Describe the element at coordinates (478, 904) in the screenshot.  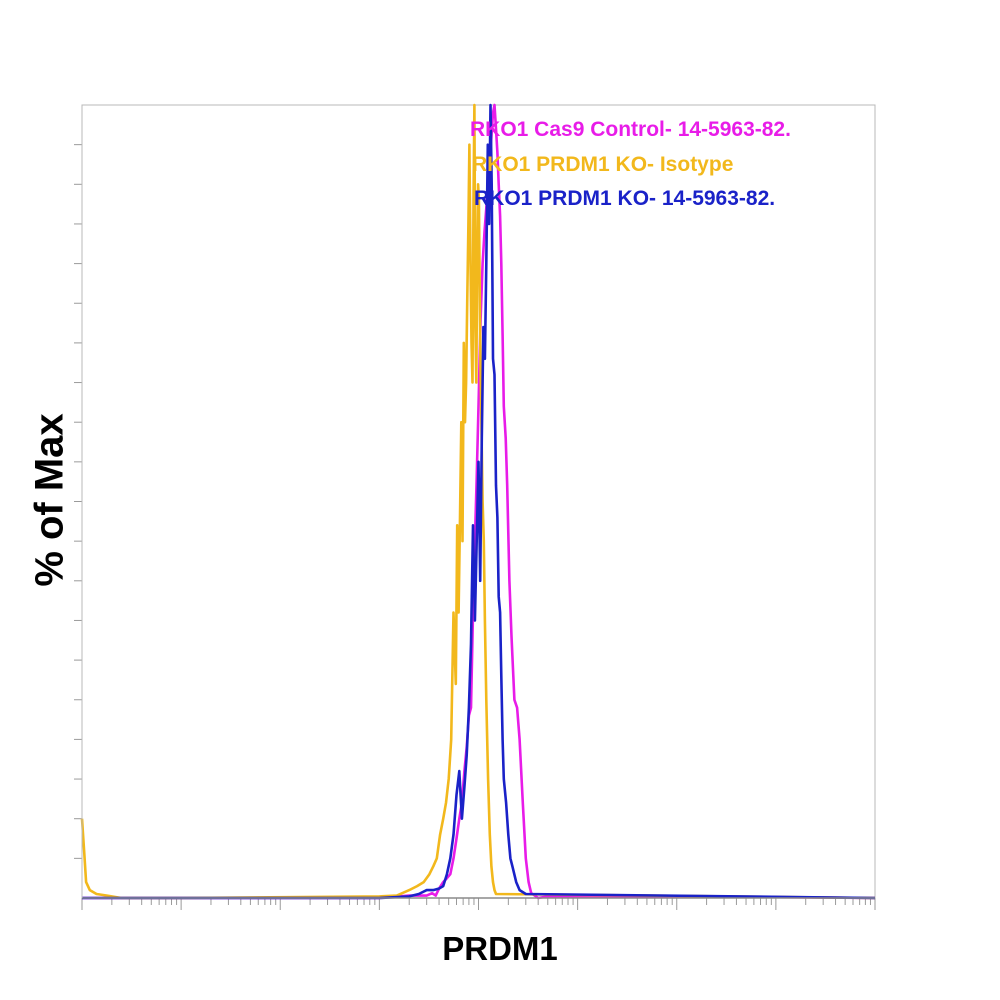
I see `x-axis-ticks` at that location.